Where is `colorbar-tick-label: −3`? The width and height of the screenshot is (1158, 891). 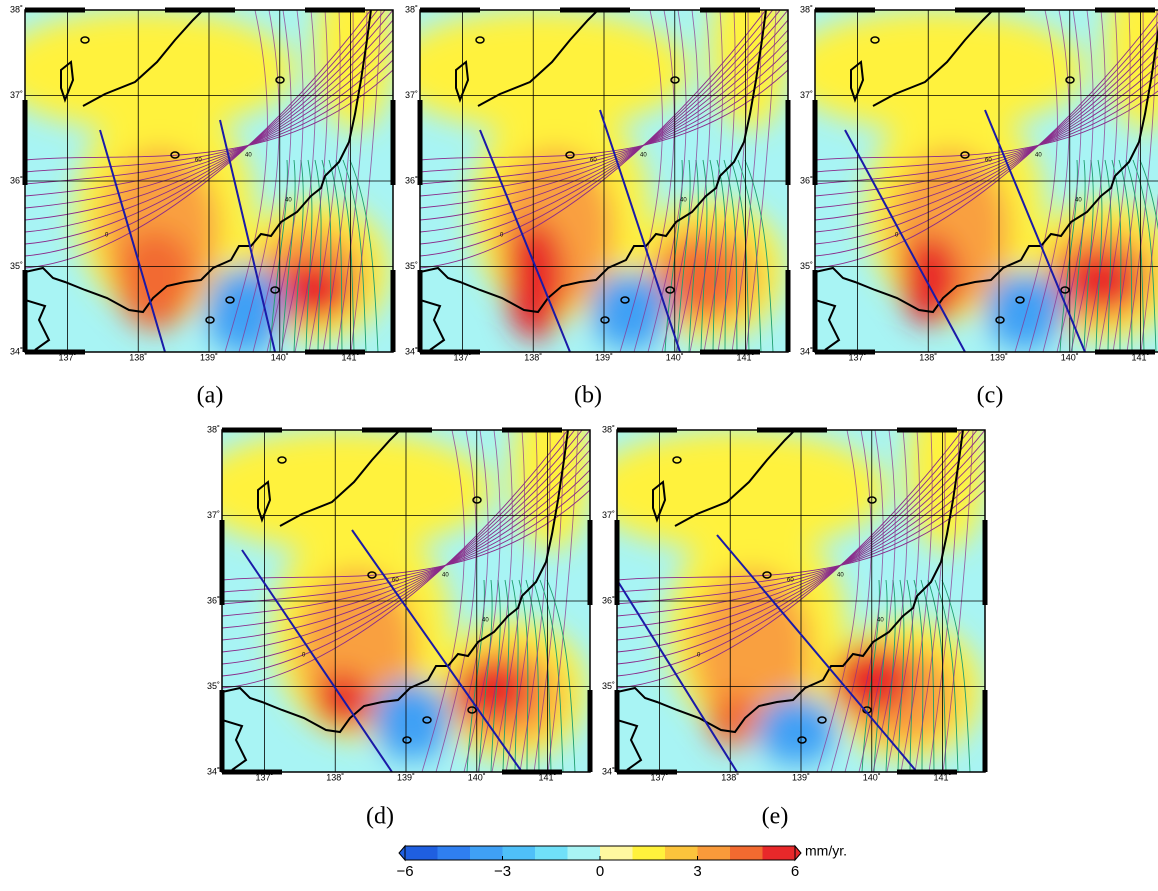
colorbar-tick-label: −3 is located at coordinates (502, 871).